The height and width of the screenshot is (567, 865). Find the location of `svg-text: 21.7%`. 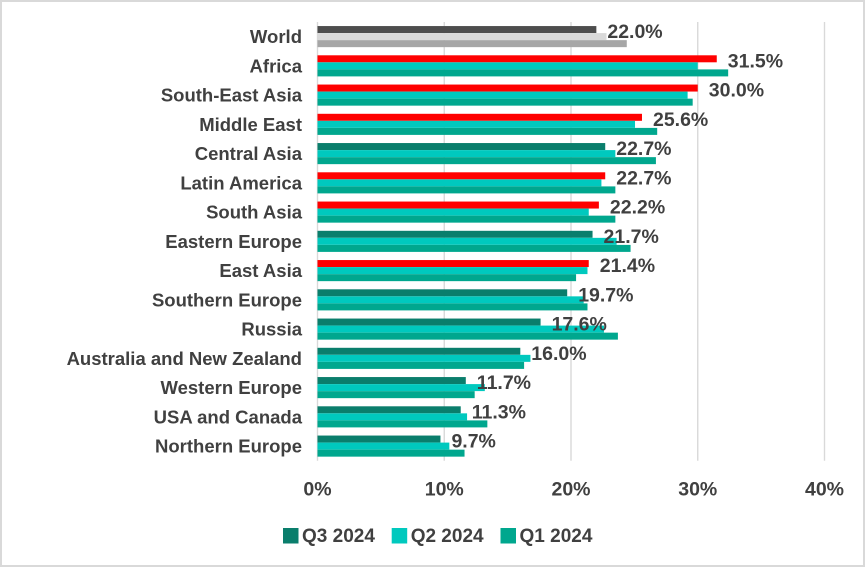

svg-text: 21.7% is located at coordinates (631, 237).